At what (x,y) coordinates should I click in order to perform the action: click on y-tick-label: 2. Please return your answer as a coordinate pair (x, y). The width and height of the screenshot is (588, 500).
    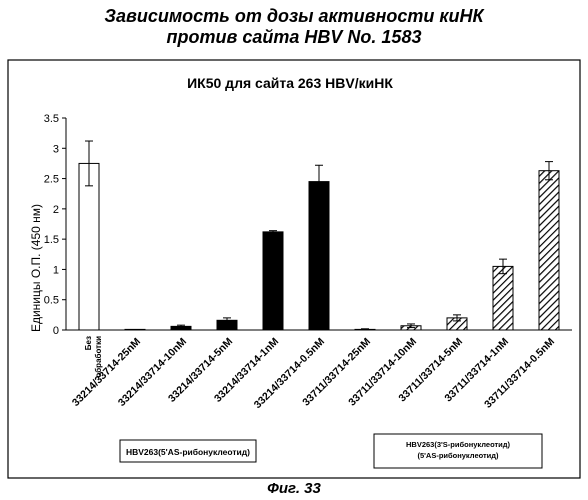
    Looking at the image, I should click on (56, 210).